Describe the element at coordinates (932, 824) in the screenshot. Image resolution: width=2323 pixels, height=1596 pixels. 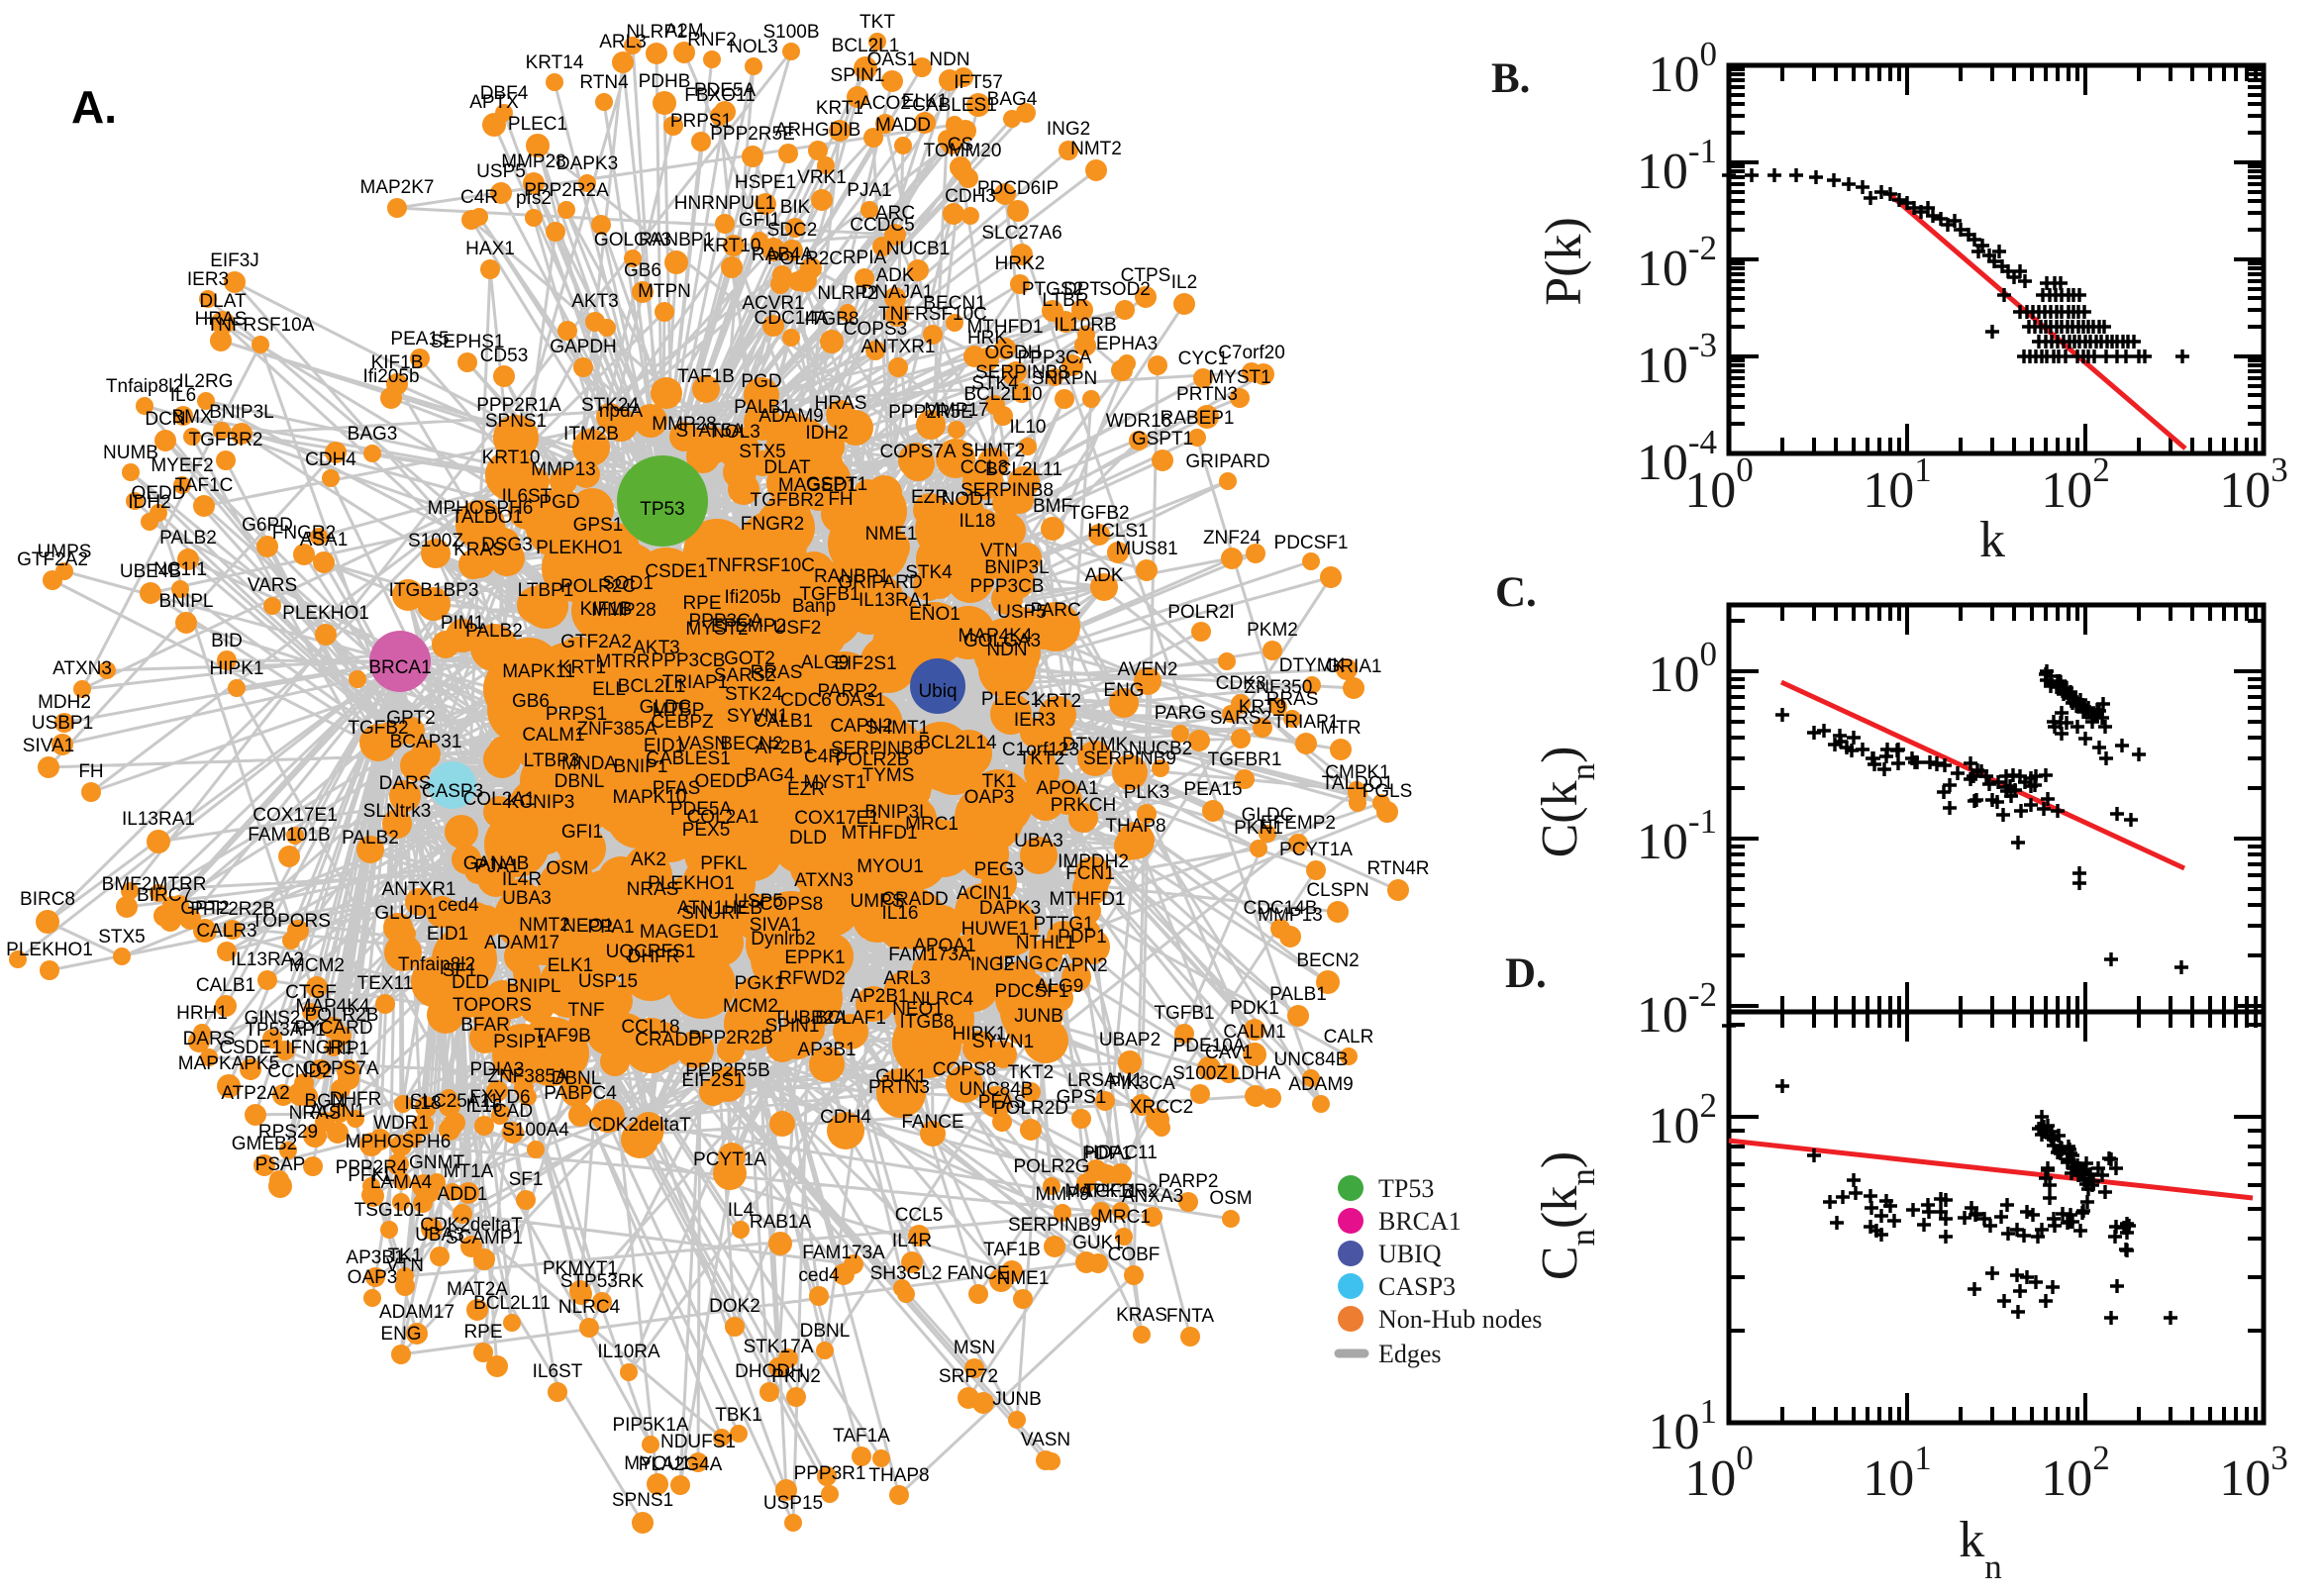
I see `svg-text: MRC1` at that location.